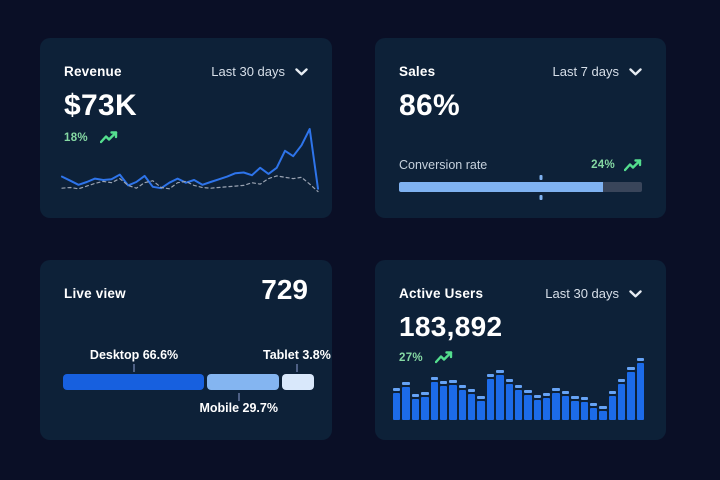 This screenshot has height=480, width=720. Describe the element at coordinates (296, 355) in the screenshot. I see `device-label-tablet: Tablet 3.8%` at that location.